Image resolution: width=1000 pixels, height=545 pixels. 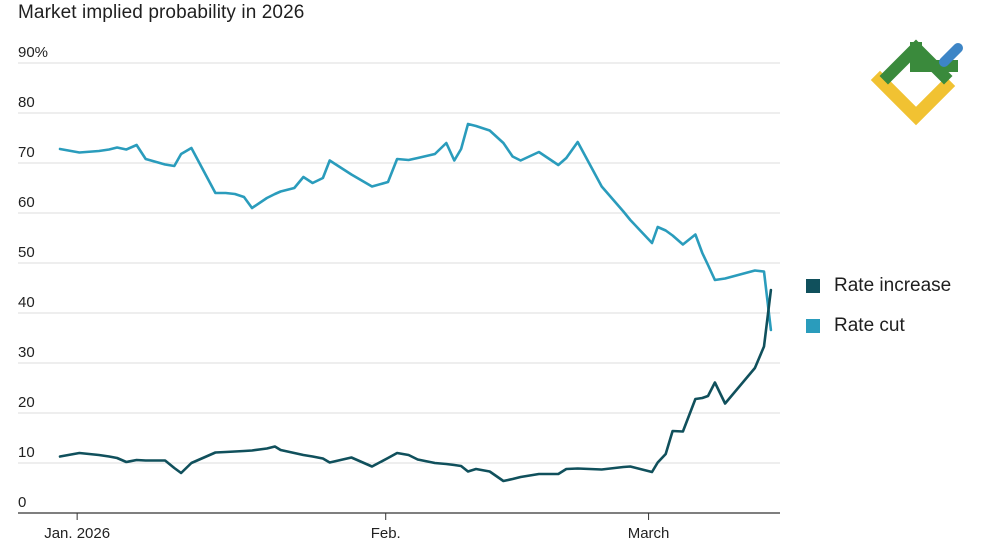 I want to click on x-tick-label: March, so click(x=649, y=533).